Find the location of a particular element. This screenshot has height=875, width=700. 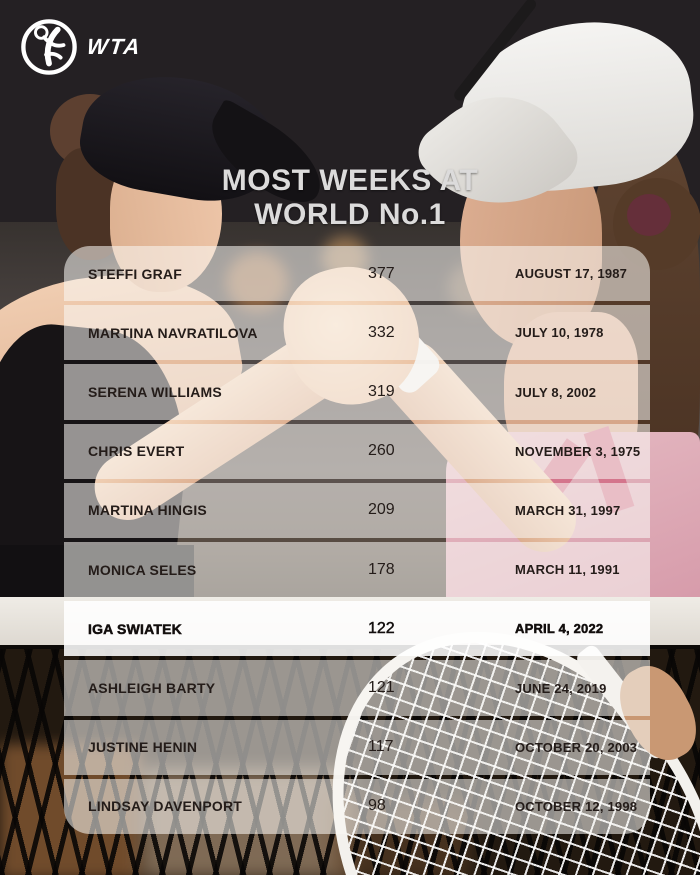

weeks-value: 178 is located at coordinates (381, 569).